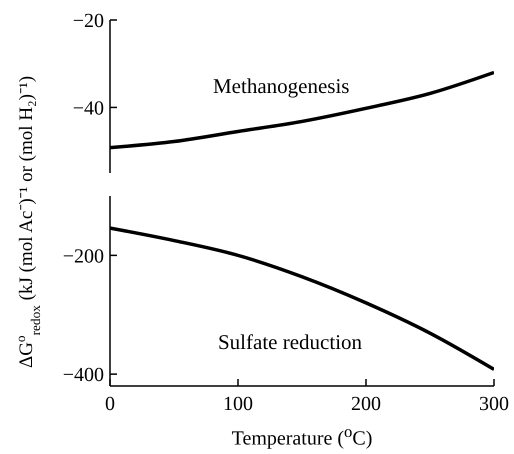  What do you see at coordinates (366, 404) in the screenshot?
I see `x-tick-label: 200` at bounding box center [366, 404].